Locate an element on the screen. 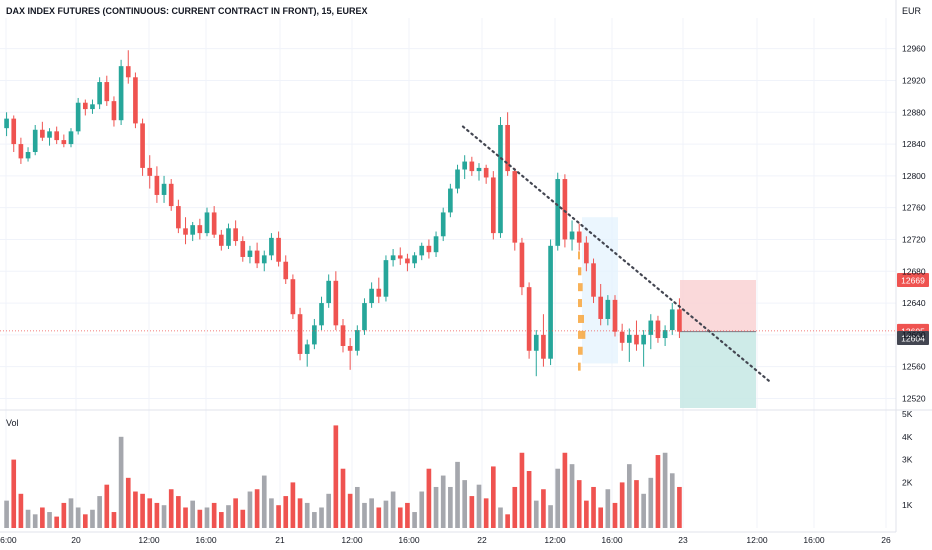  price-tick-label: 12720 is located at coordinates (914, 239).